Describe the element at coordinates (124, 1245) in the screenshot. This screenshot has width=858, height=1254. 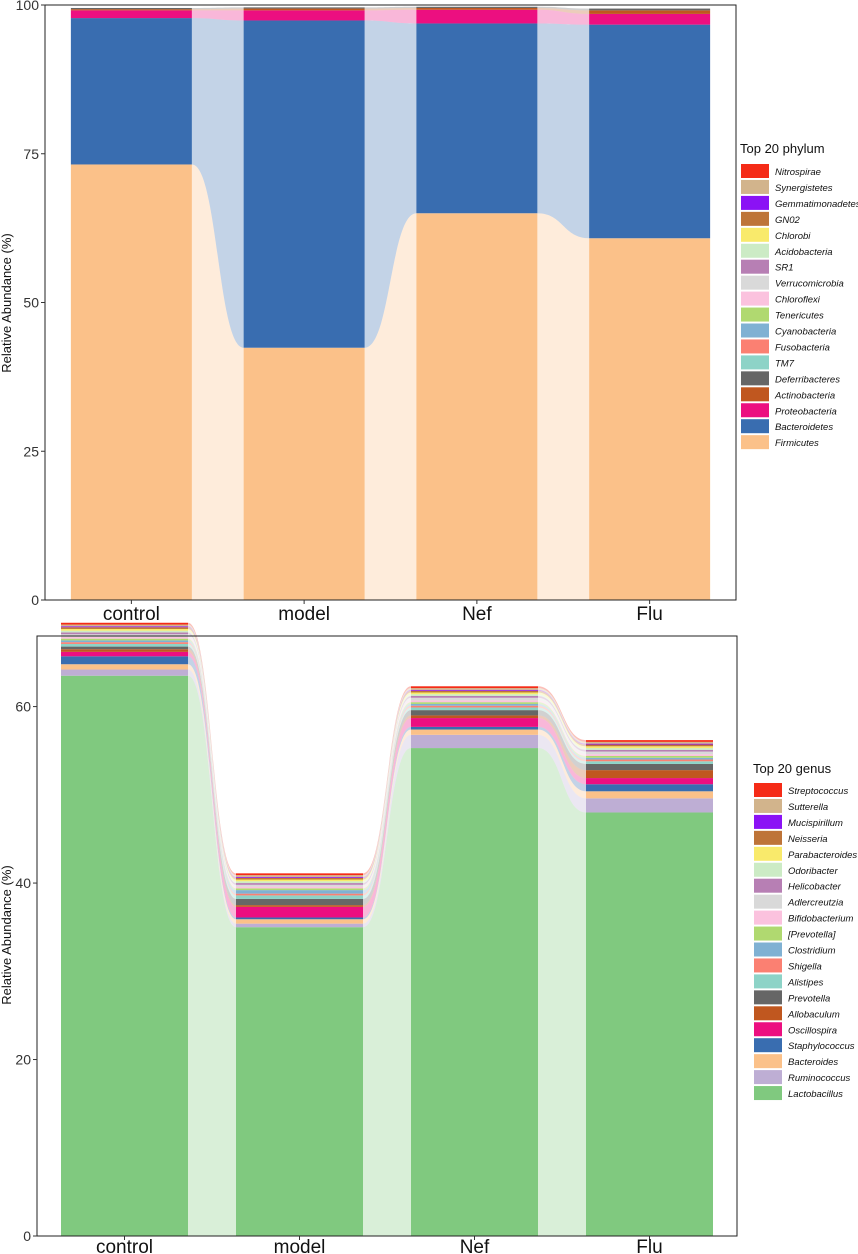
I see `x-tick-label-control: control` at that location.